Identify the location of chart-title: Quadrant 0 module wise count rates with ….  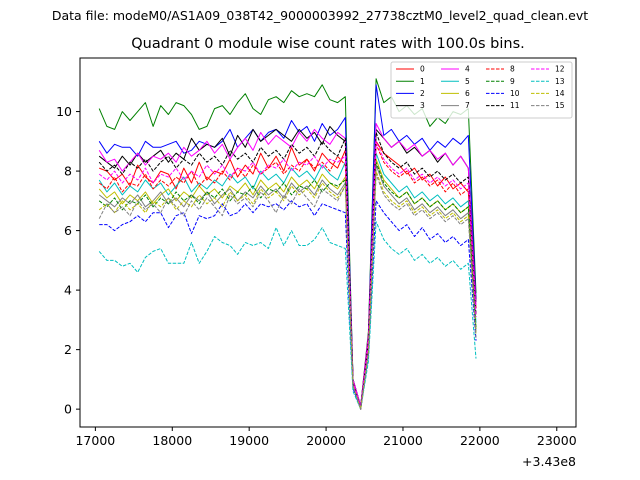
(328, 44).